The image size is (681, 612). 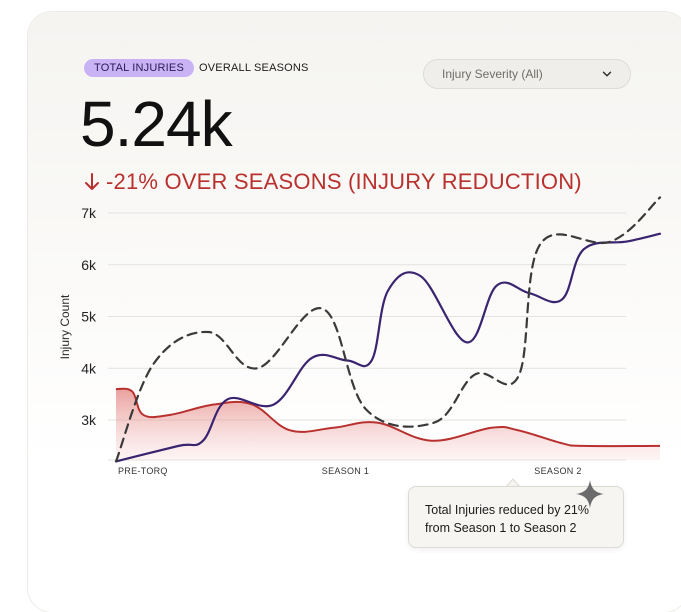 What do you see at coordinates (89, 265) in the screenshot?
I see `y-tick-label: 6k` at bounding box center [89, 265].